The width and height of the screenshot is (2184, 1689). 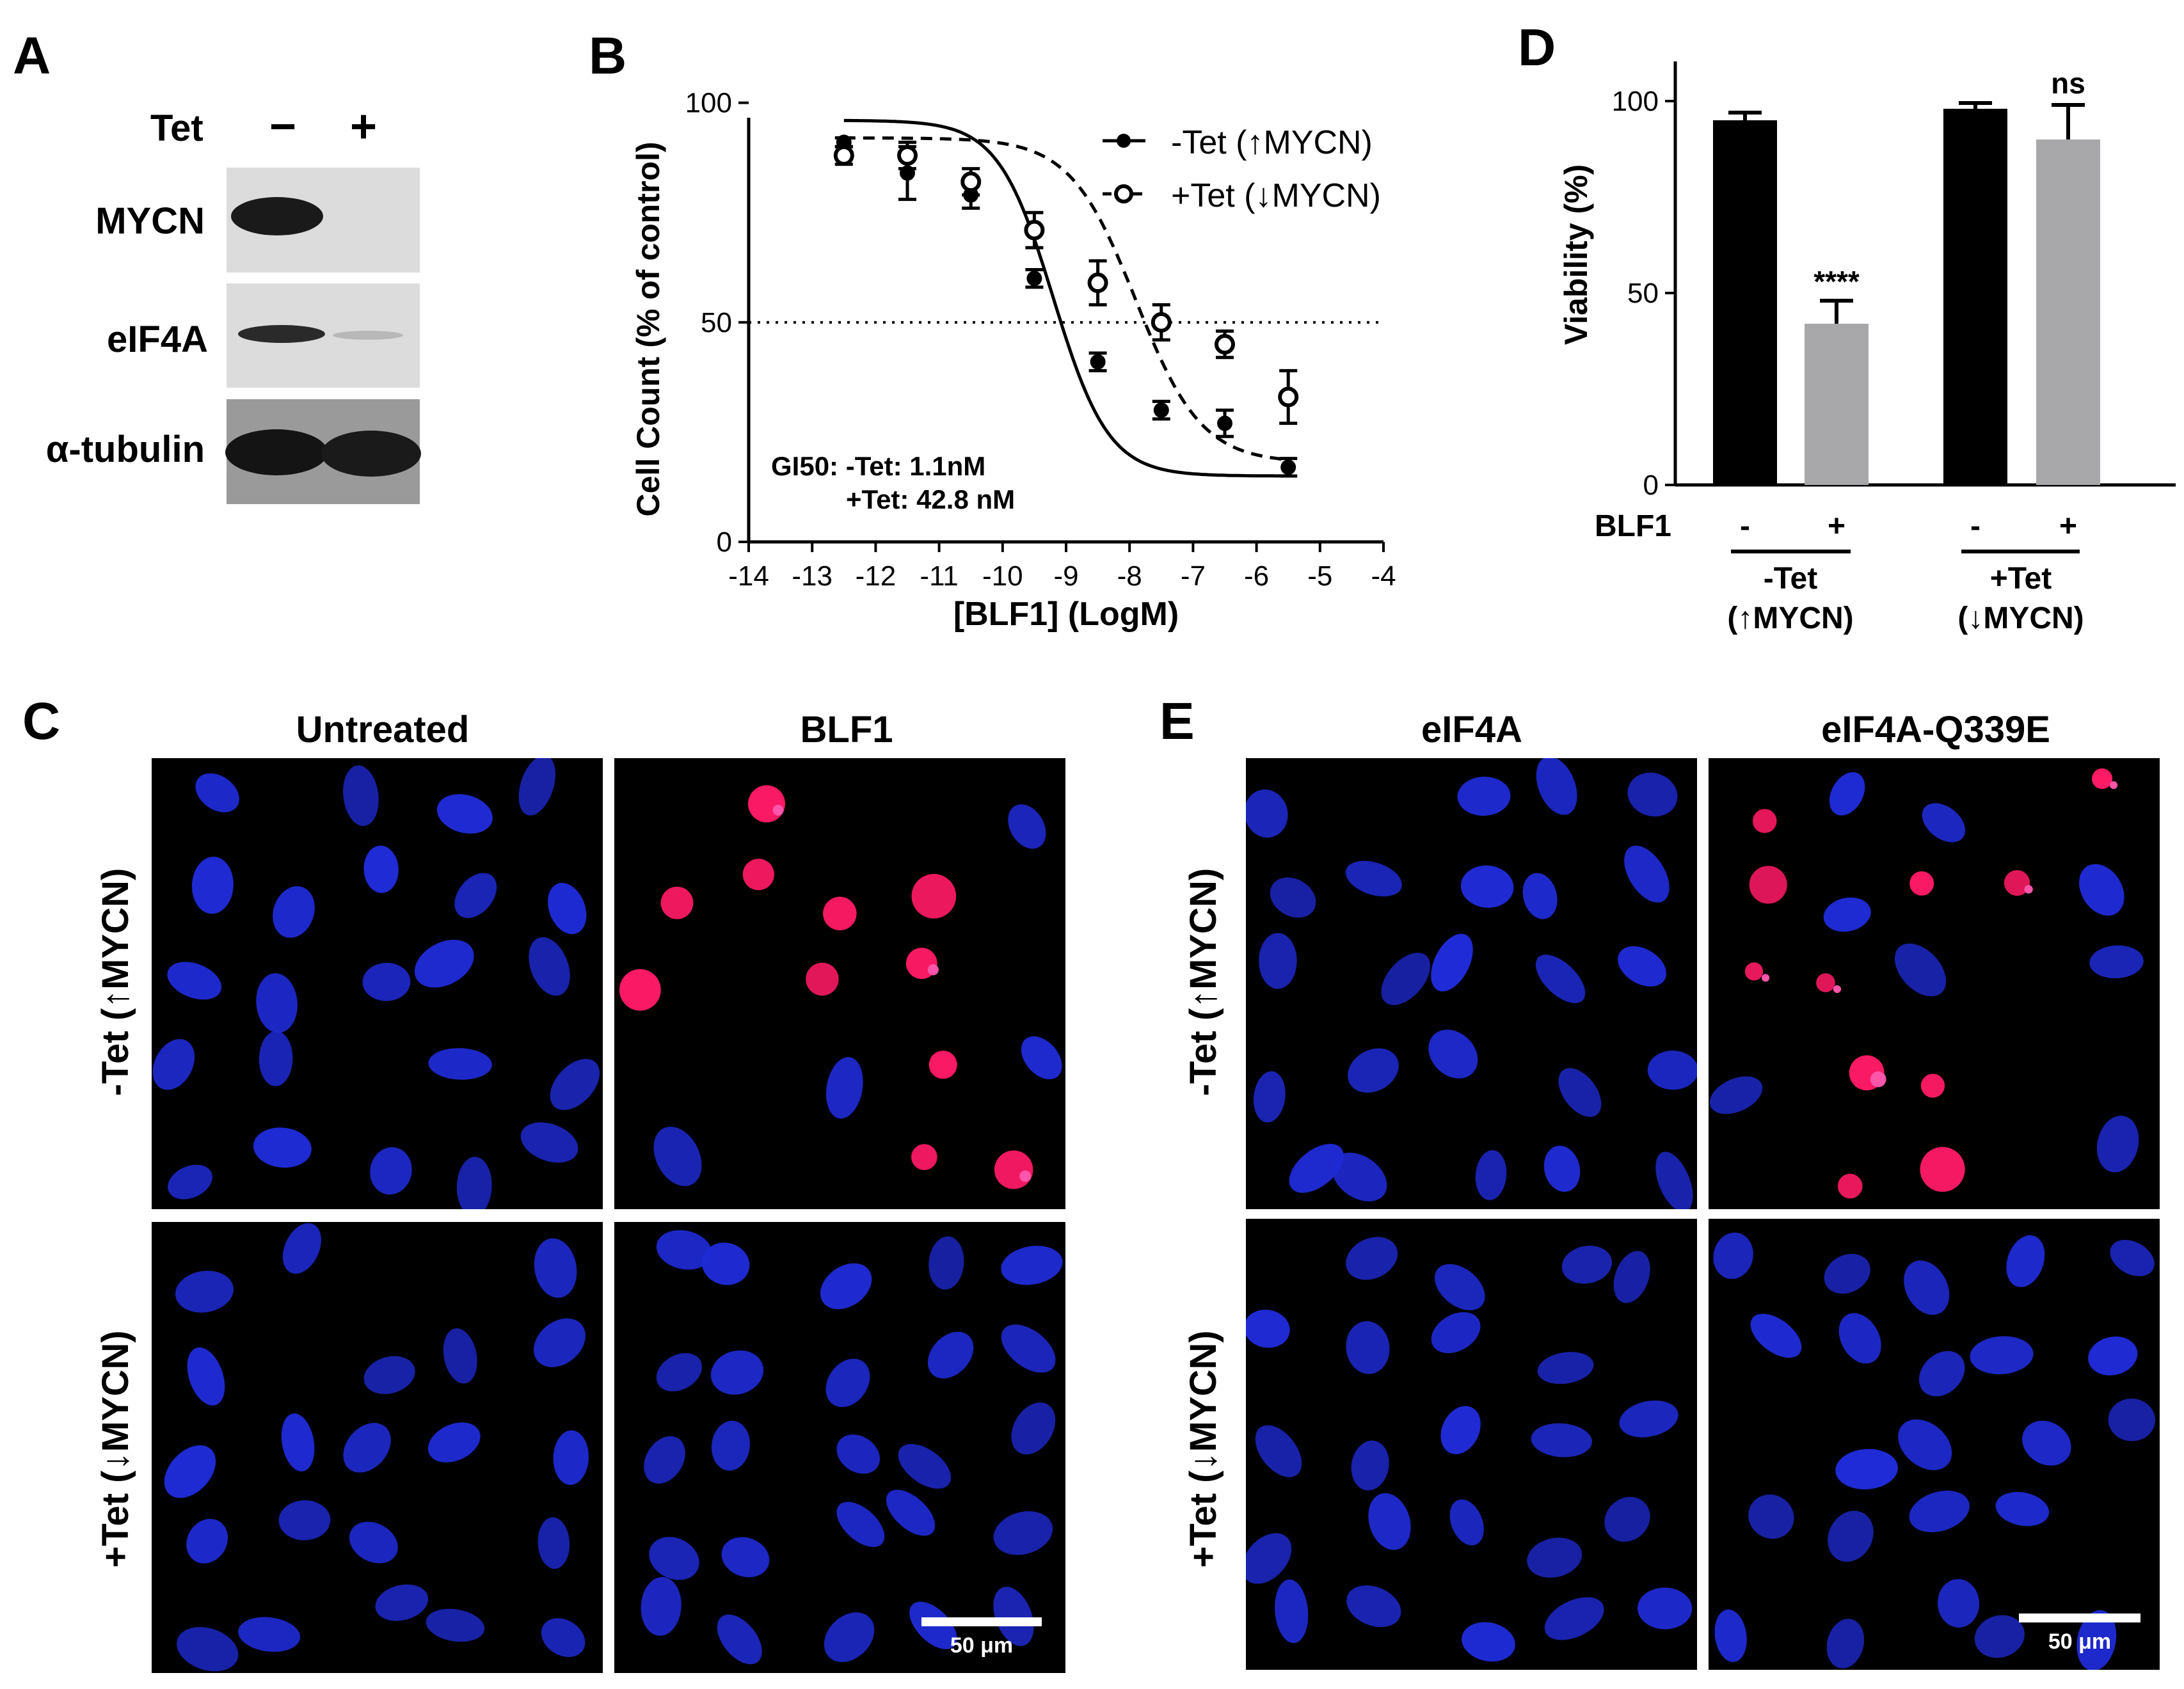 I want to click on micrograph-c-blf1-minus-tet, so click(x=839, y=983).